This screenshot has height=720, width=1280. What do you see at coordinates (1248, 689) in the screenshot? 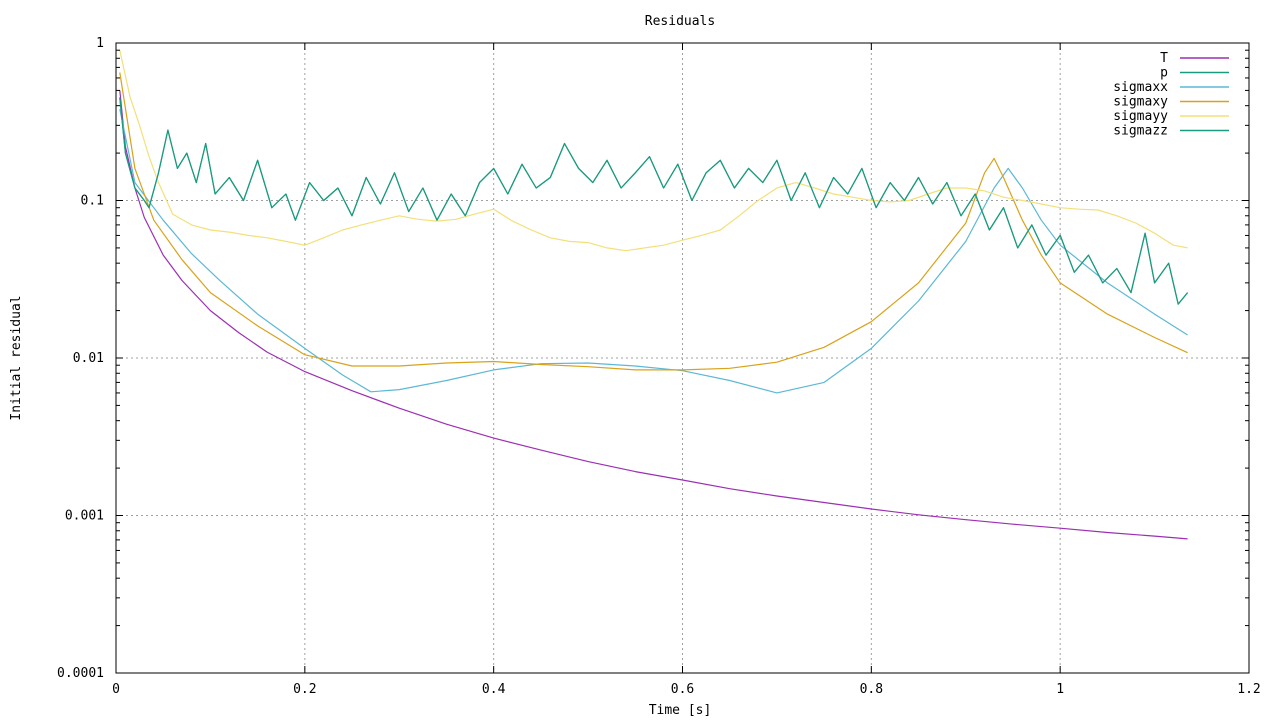
I see `x-tick-label: 1.2` at bounding box center [1248, 689].